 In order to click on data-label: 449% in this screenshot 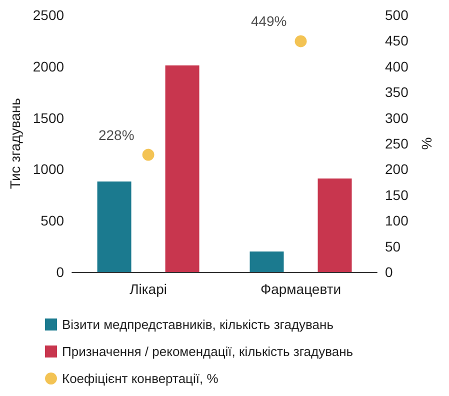, I will do `click(268, 21)`.